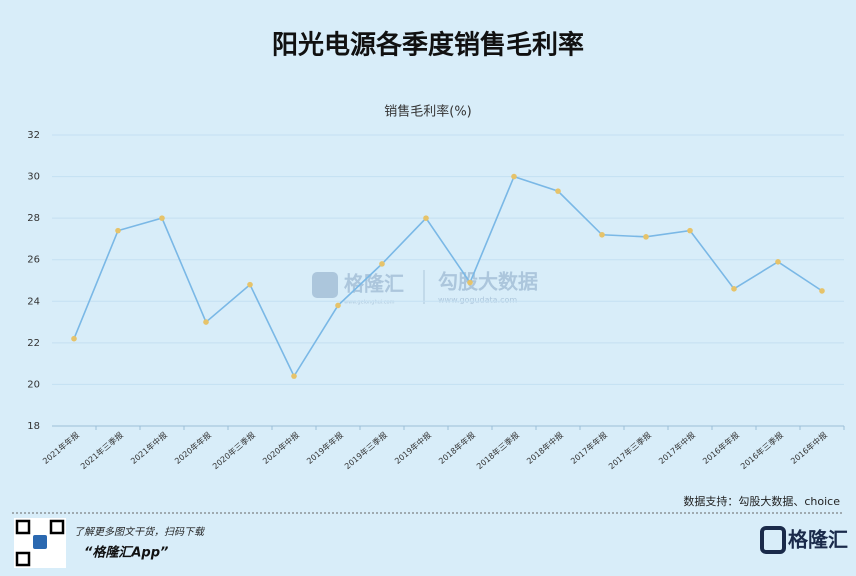 The width and height of the screenshot is (856, 576). What do you see at coordinates (428, 112) in the screenshot?
I see `chart-subtitle: 销售毛利率(%)` at bounding box center [428, 112].